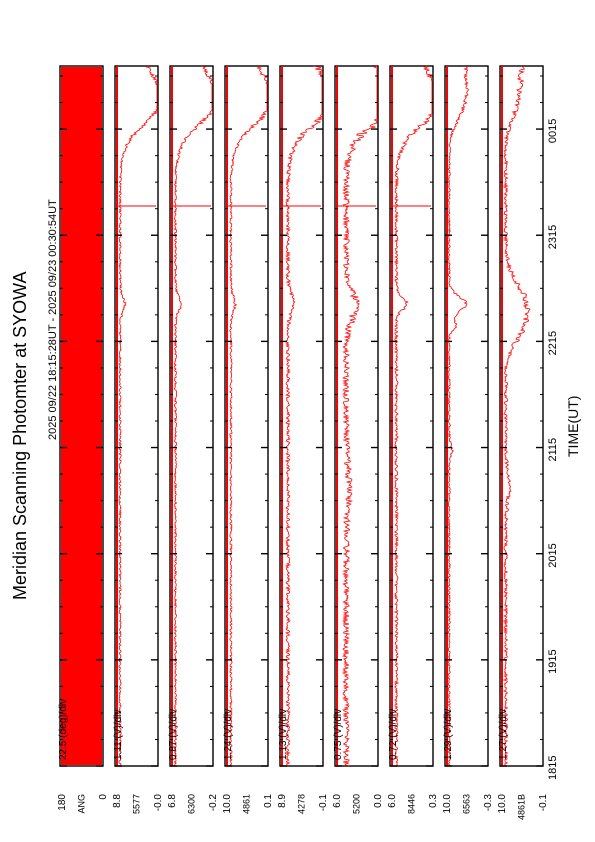 Image resolution: width=595 pixels, height=842 pixels. Describe the element at coordinates (488, 803) in the screenshot. I see `panel-bottom-value: -0.3` at that location.